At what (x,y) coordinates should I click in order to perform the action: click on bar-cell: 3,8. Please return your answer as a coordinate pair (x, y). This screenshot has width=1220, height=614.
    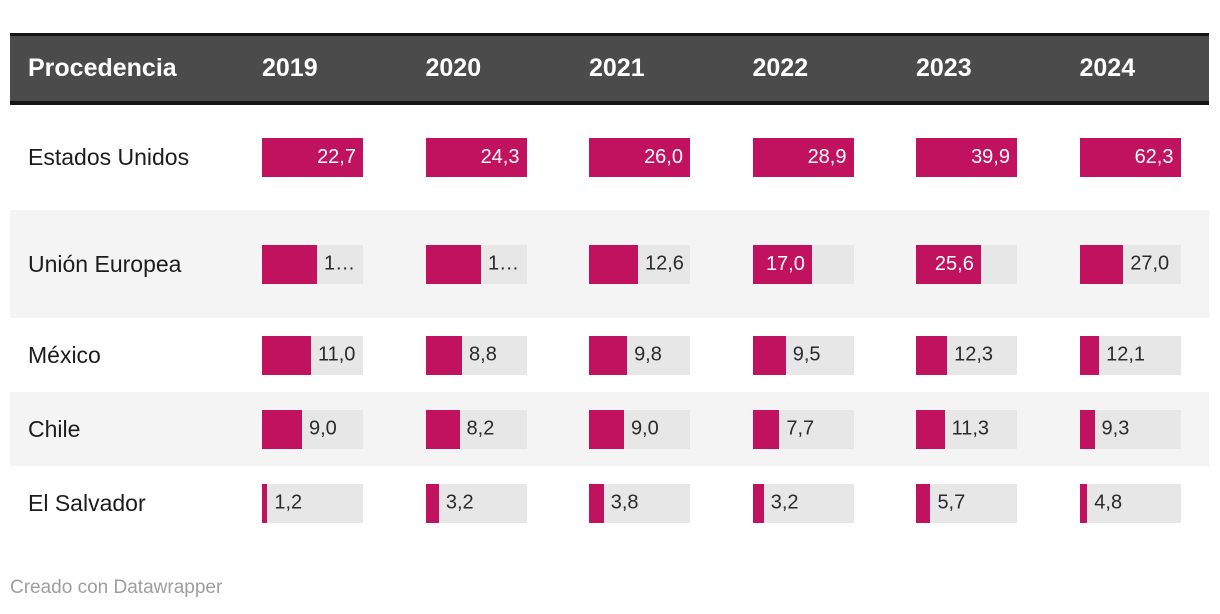
    Looking at the image, I should click on (671, 503).